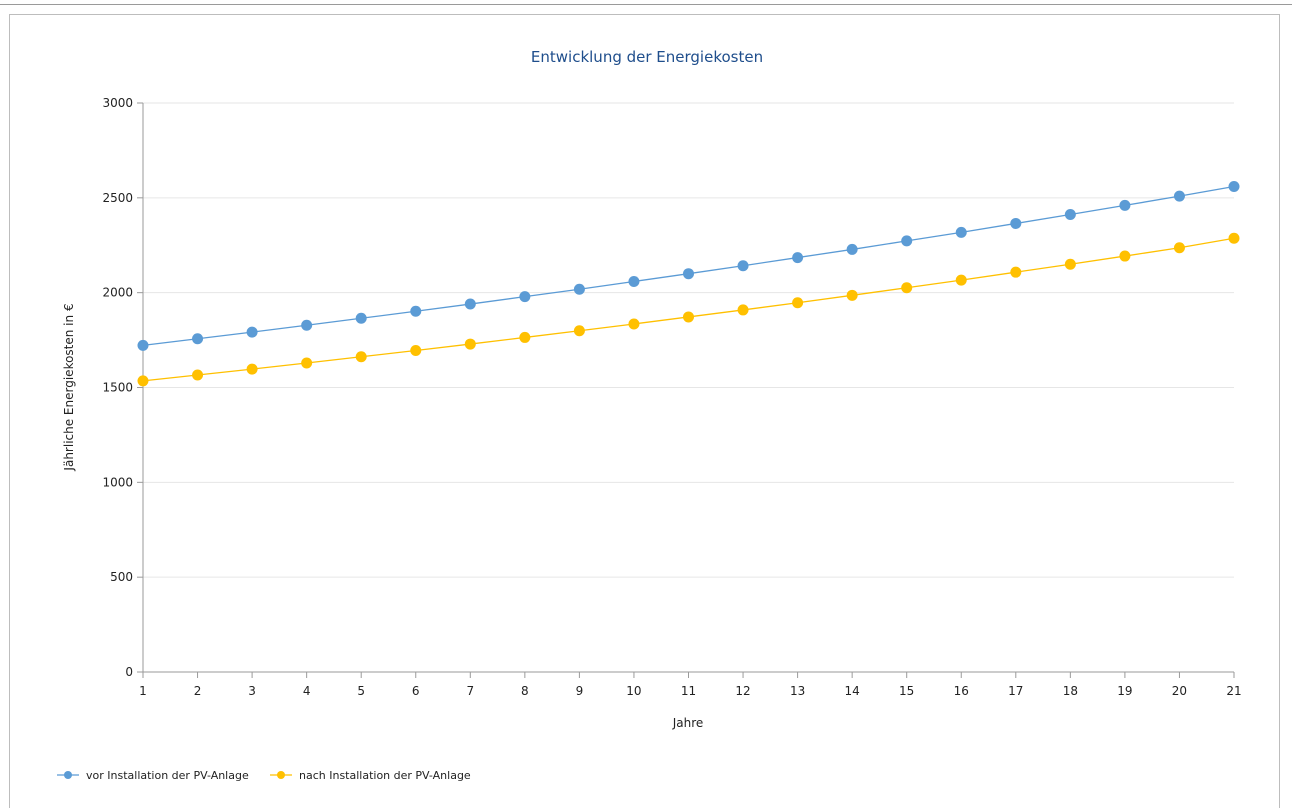 The width and height of the screenshot is (1292, 809). I want to click on y-tick-label: 500, so click(121, 577).